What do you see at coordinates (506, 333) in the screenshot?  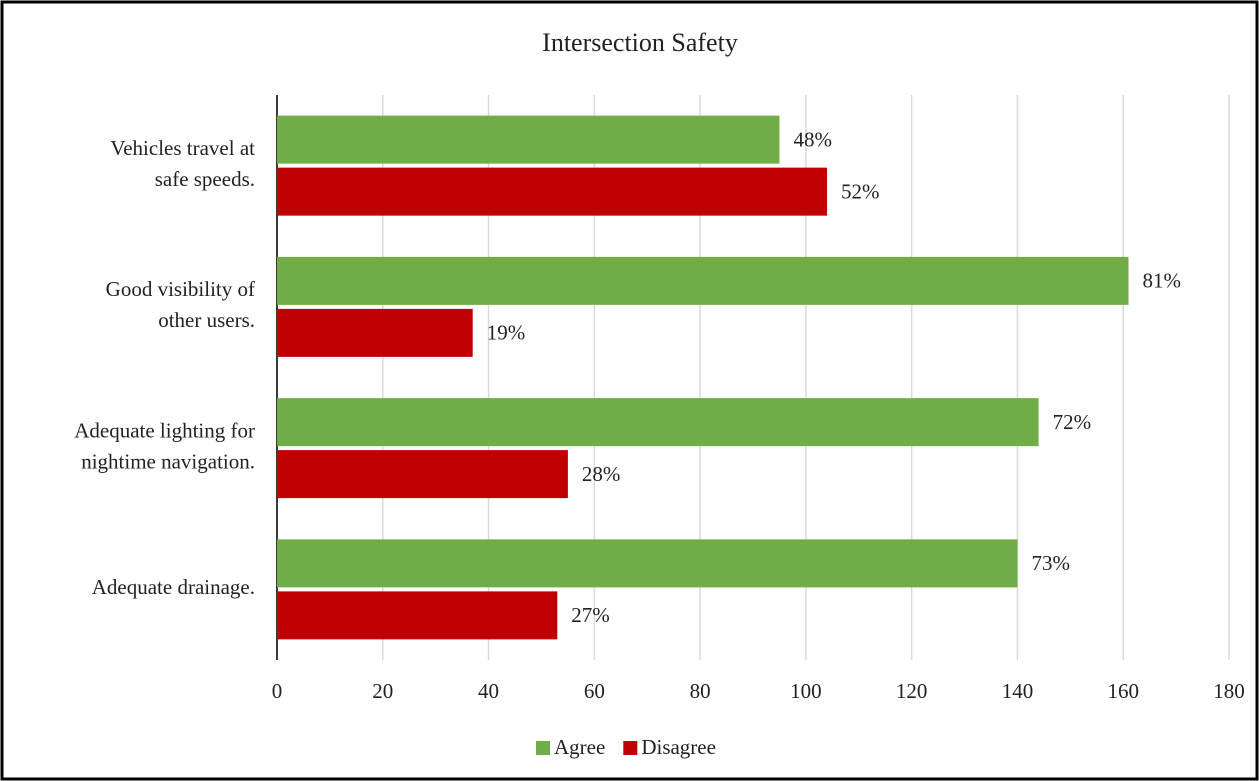 I see `data-label: 19%` at bounding box center [506, 333].